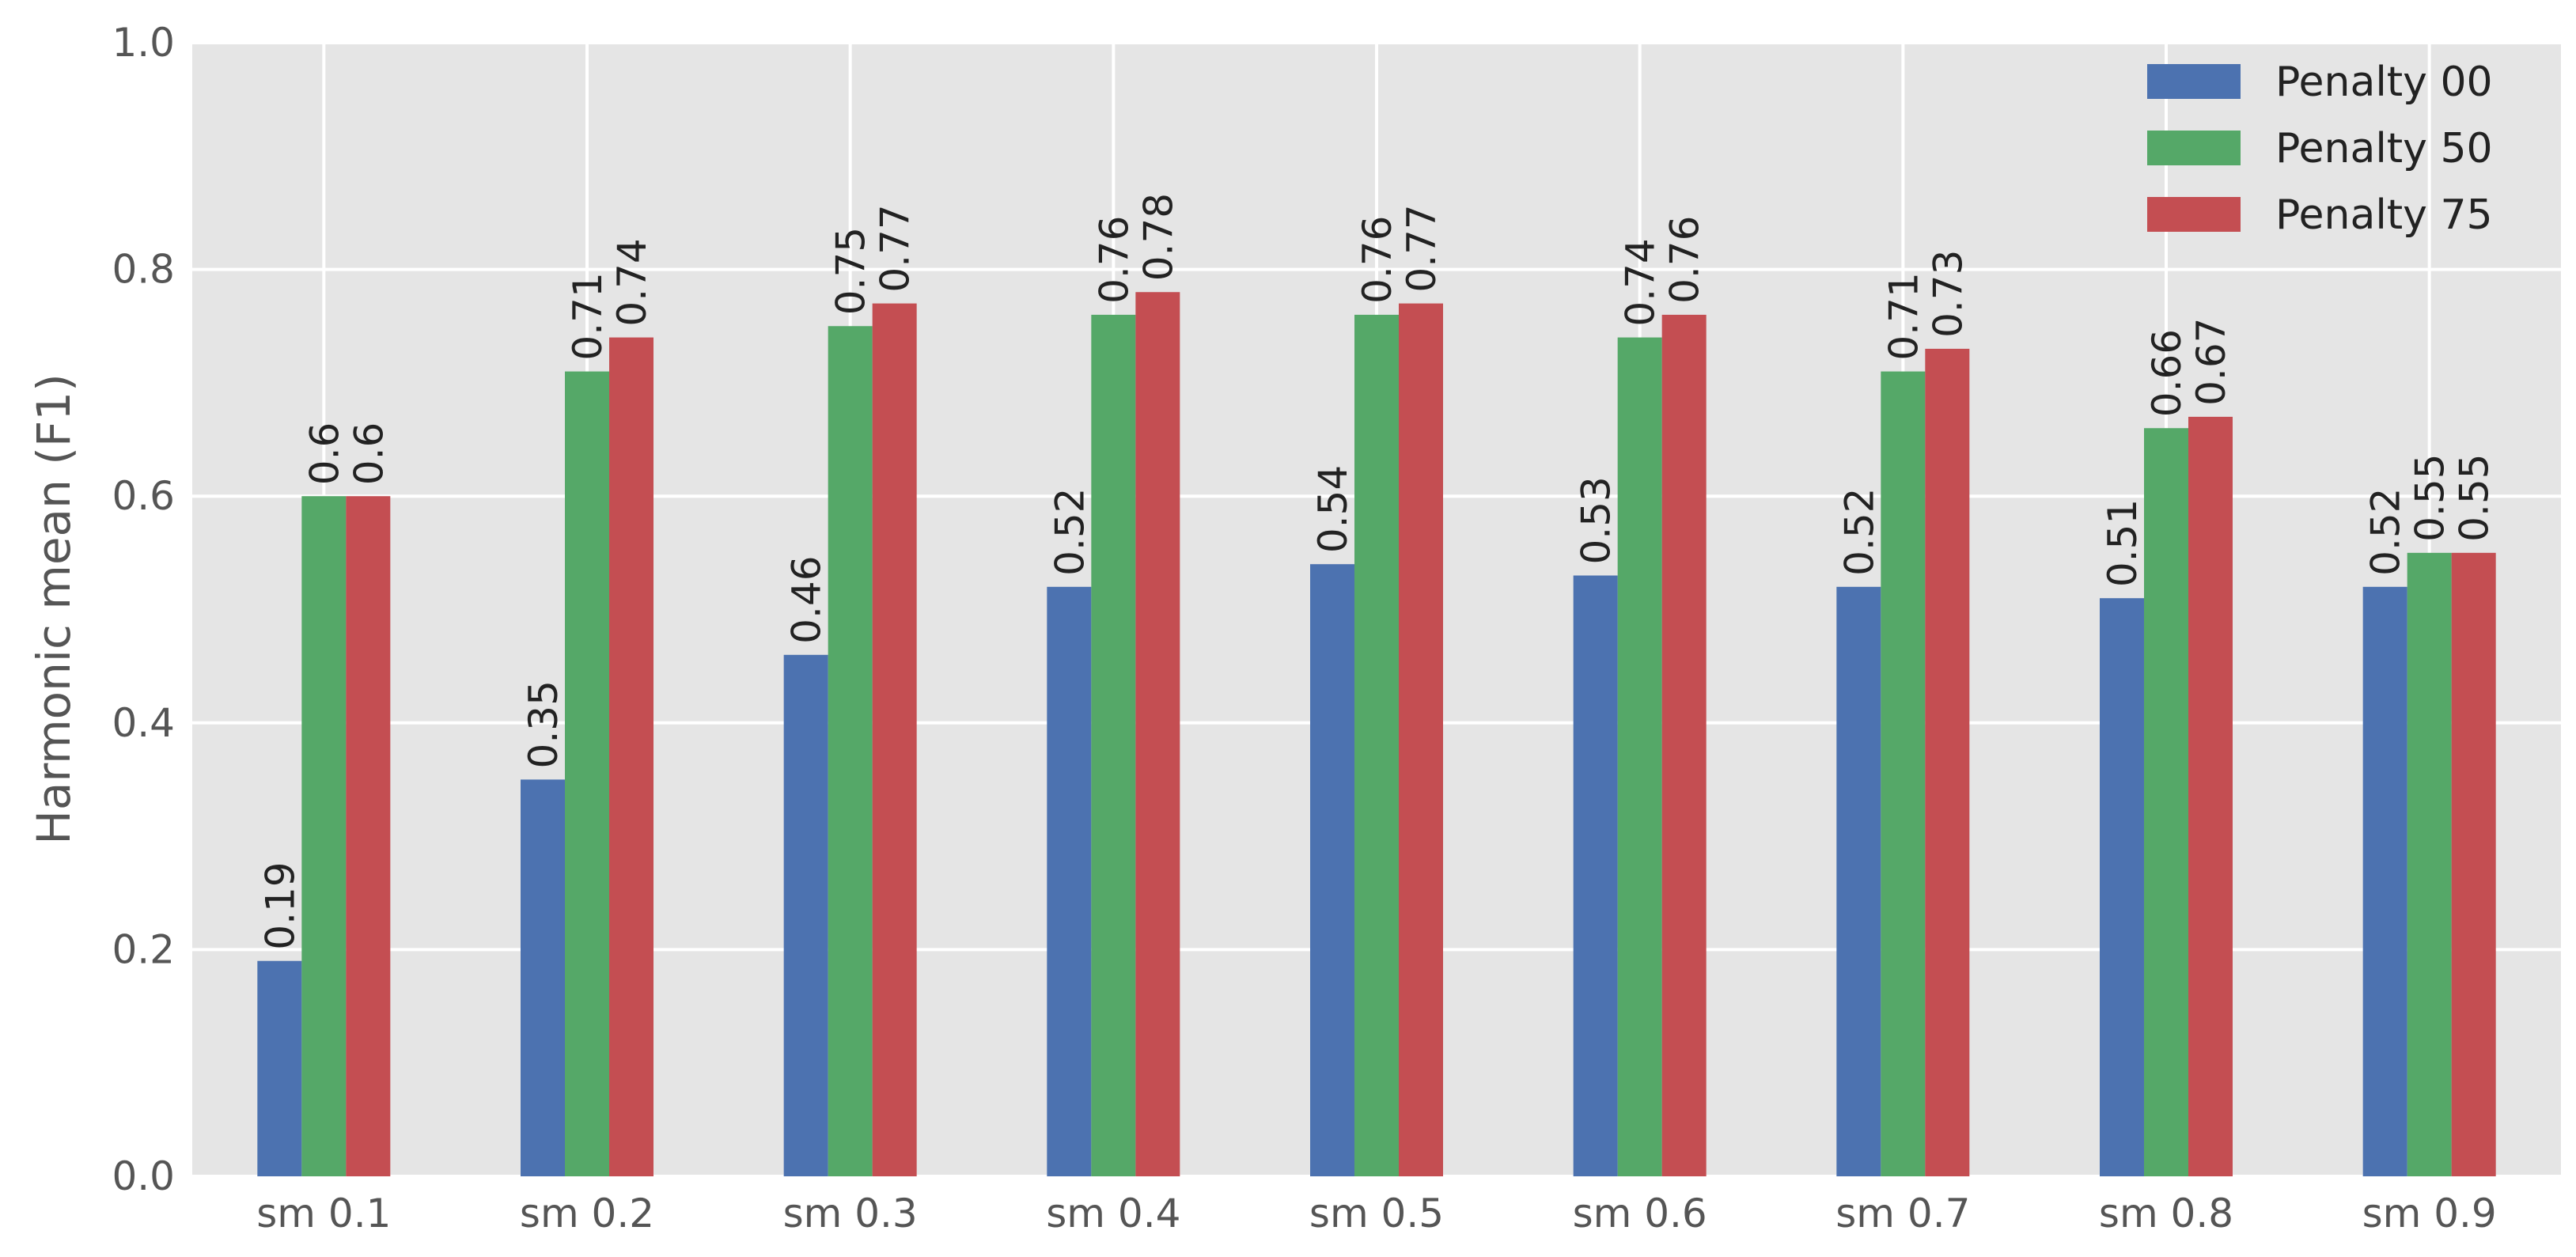 Image resolution: width=2576 pixels, height=1257 pixels. What do you see at coordinates (280, 905) in the screenshot?
I see `data-label: 0.19` at bounding box center [280, 905].